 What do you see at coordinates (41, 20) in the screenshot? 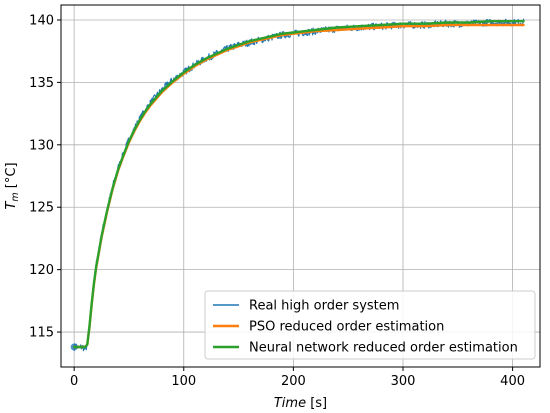
I see `y-tick-label: 140` at bounding box center [41, 20].